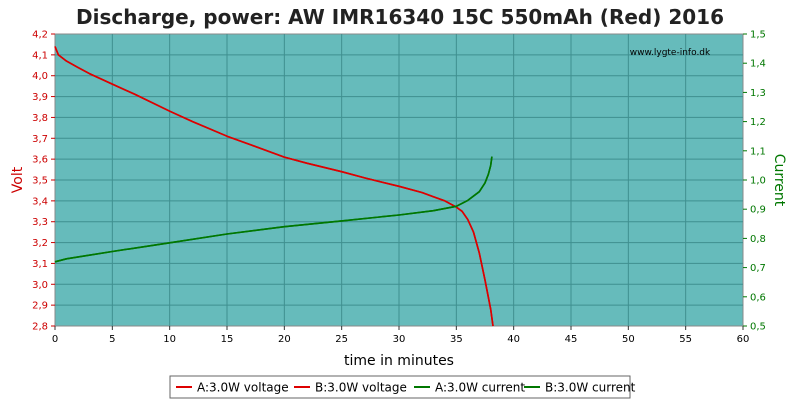 The width and height of the screenshot is (800, 400). What do you see at coordinates (758, 35) in the screenshot?
I see `y-right-tick-label: 1,5` at bounding box center [758, 35].